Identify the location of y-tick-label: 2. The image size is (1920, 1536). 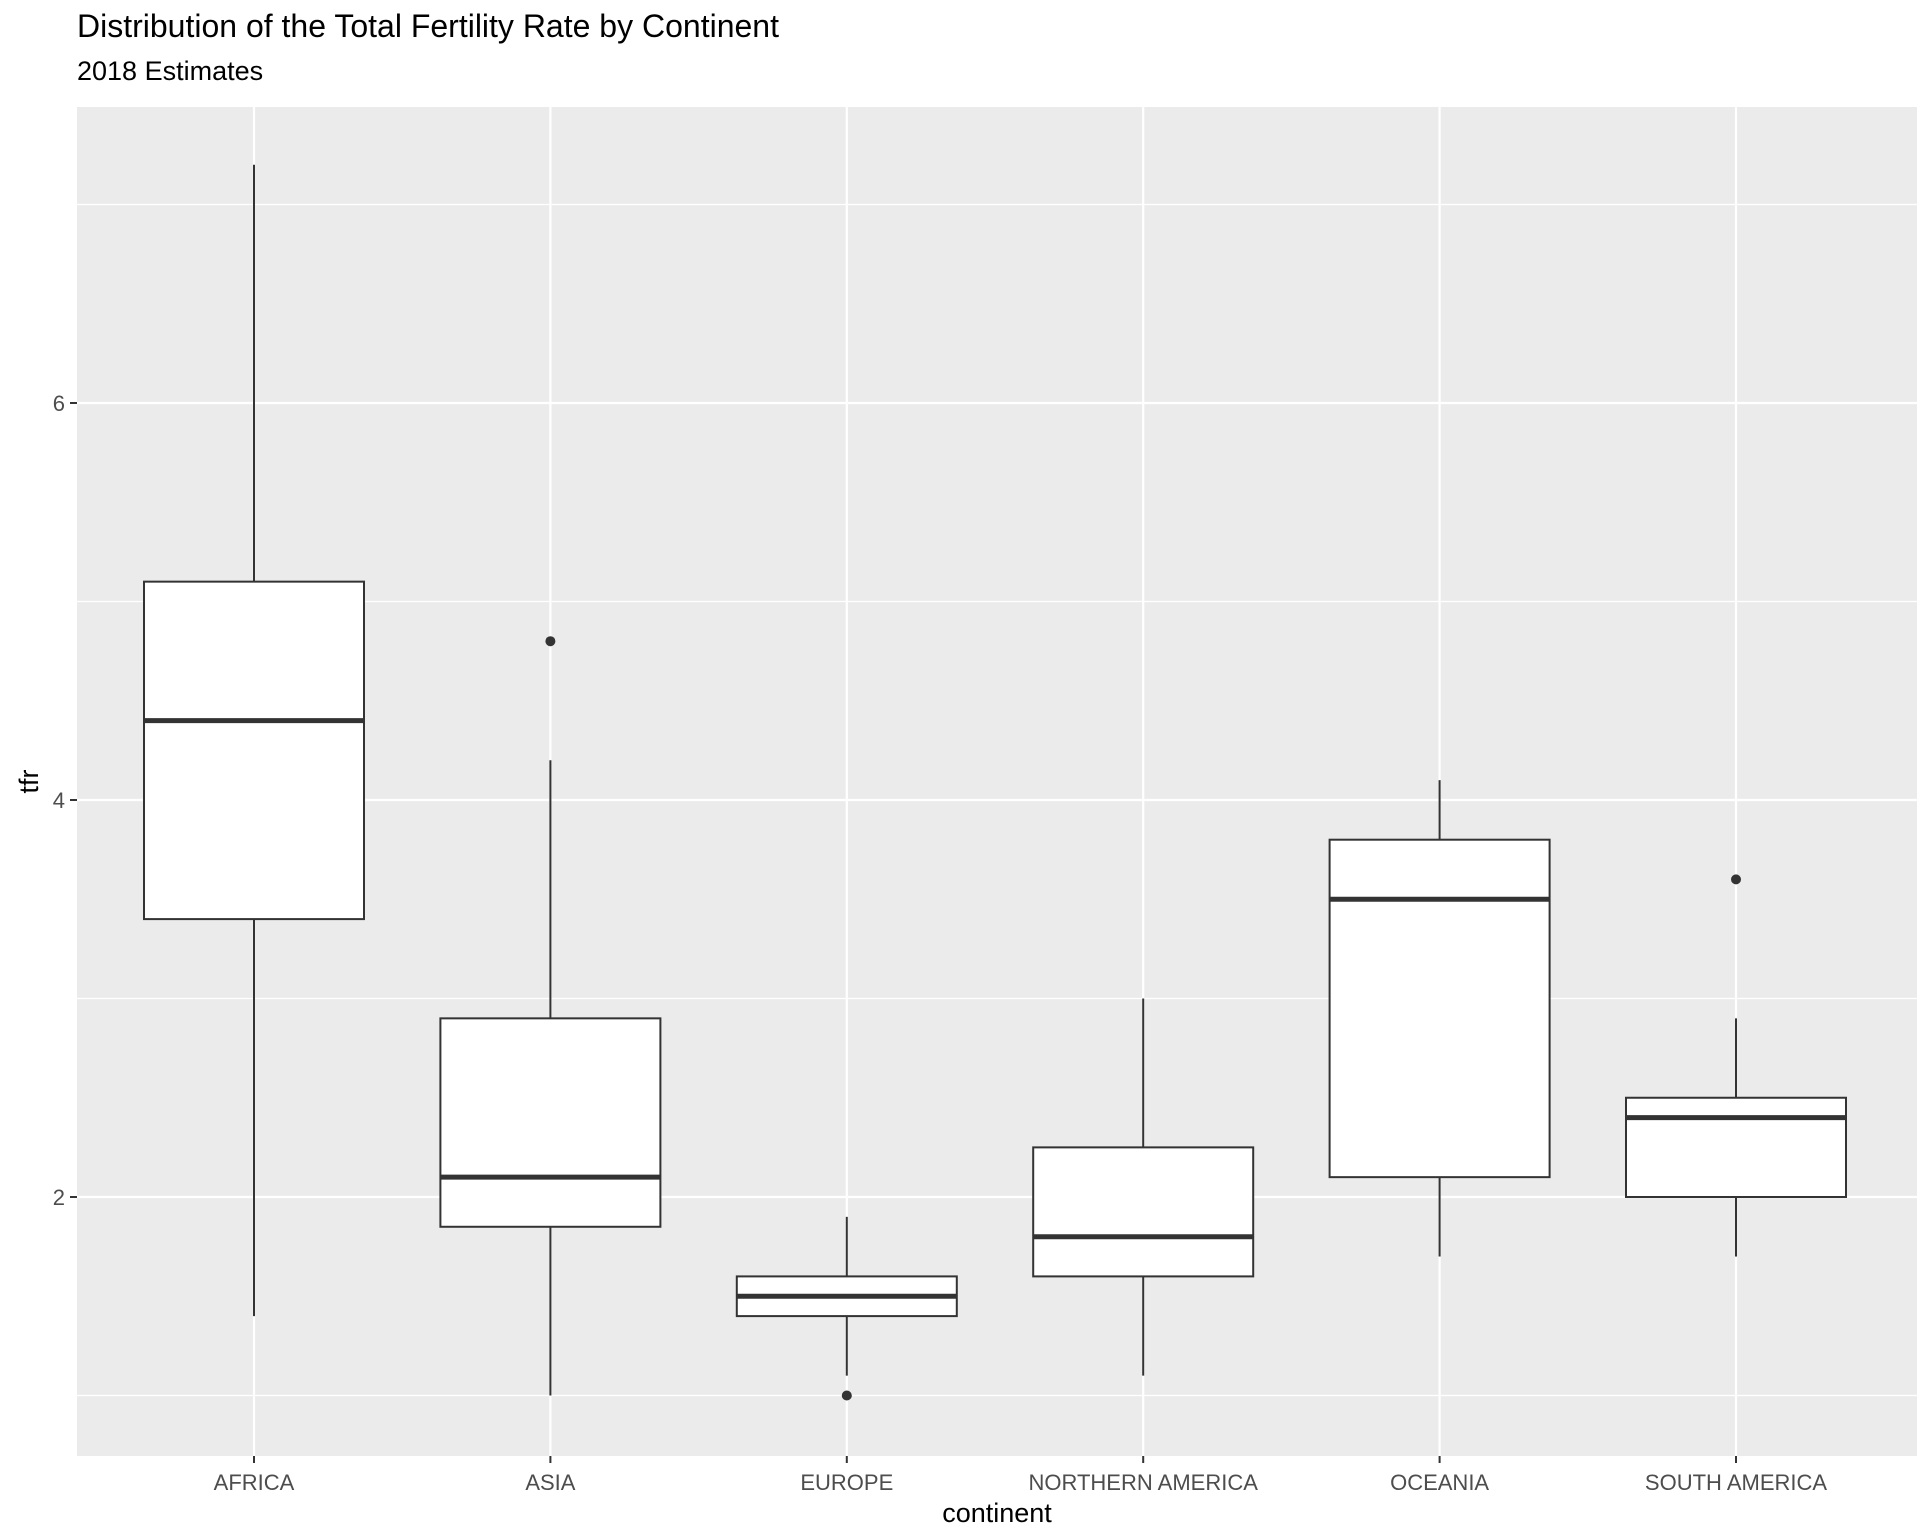
(59, 1197).